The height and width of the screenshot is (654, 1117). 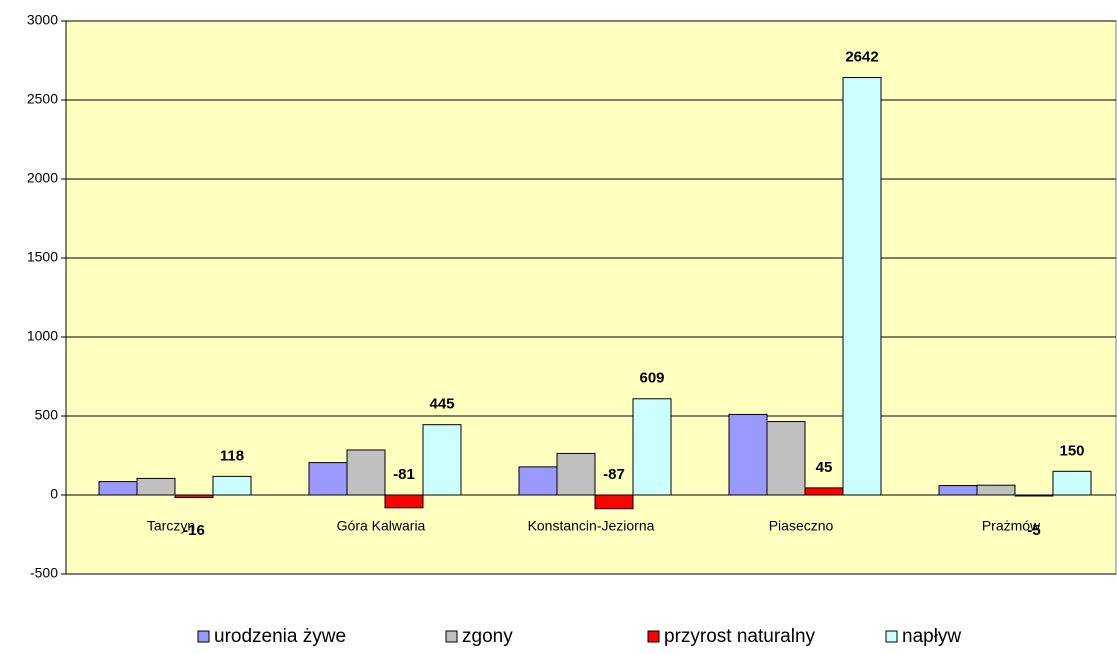 I want to click on y-tick-label: 500, so click(x=47, y=415).